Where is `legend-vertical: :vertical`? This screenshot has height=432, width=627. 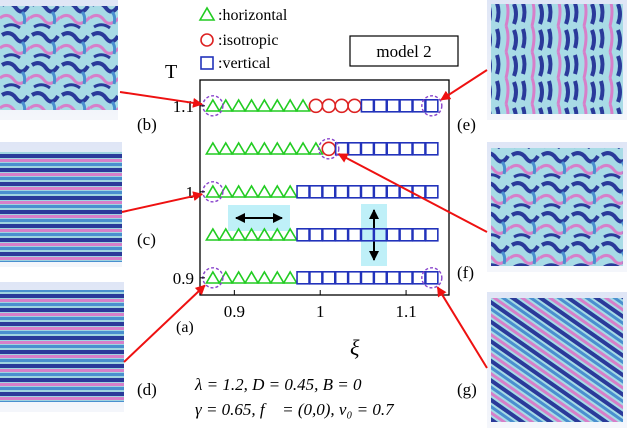 legend-vertical: :vertical is located at coordinates (235, 63).